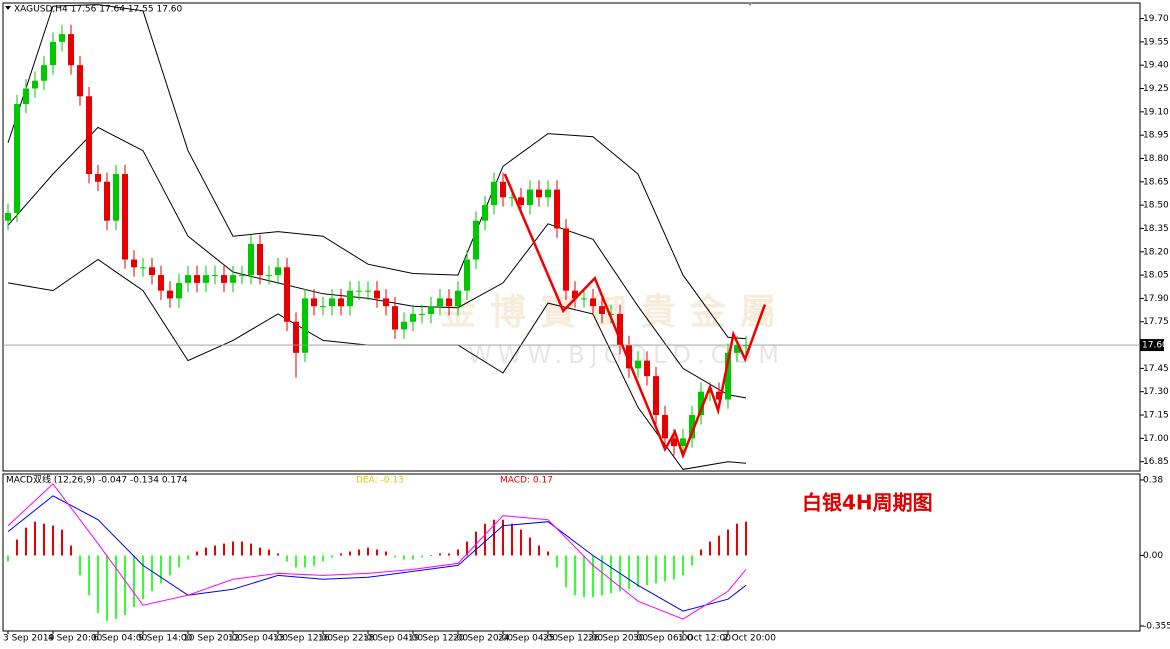 Image resolution: width=1170 pixels, height=649 pixels. Describe the element at coordinates (120, 639) in the screenshot. I see `x-tick-label: 6 Sep 04:00` at that location.